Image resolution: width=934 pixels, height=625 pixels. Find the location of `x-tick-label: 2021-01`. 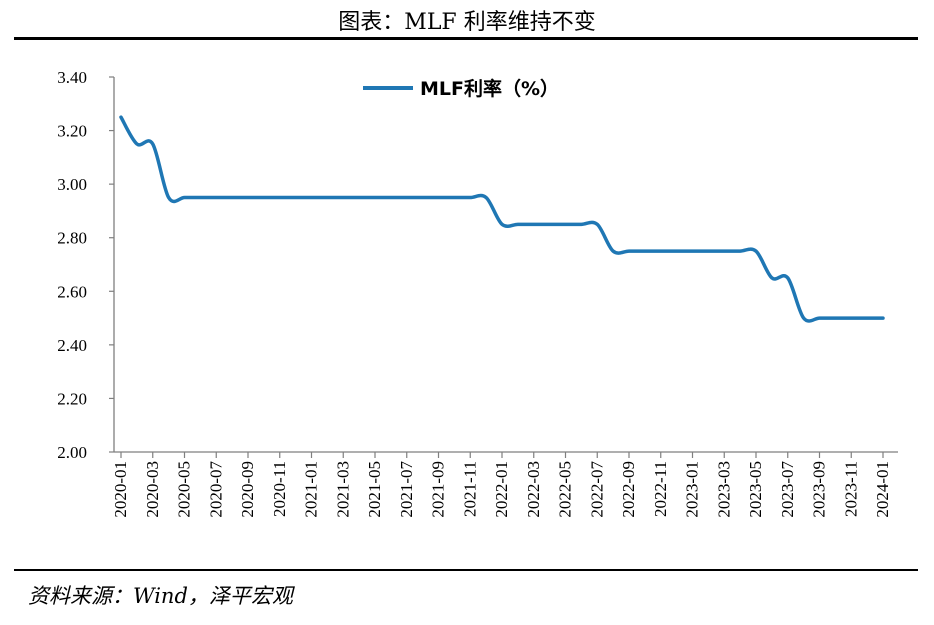

x-tick-label: 2021-01 is located at coordinates (311, 489).